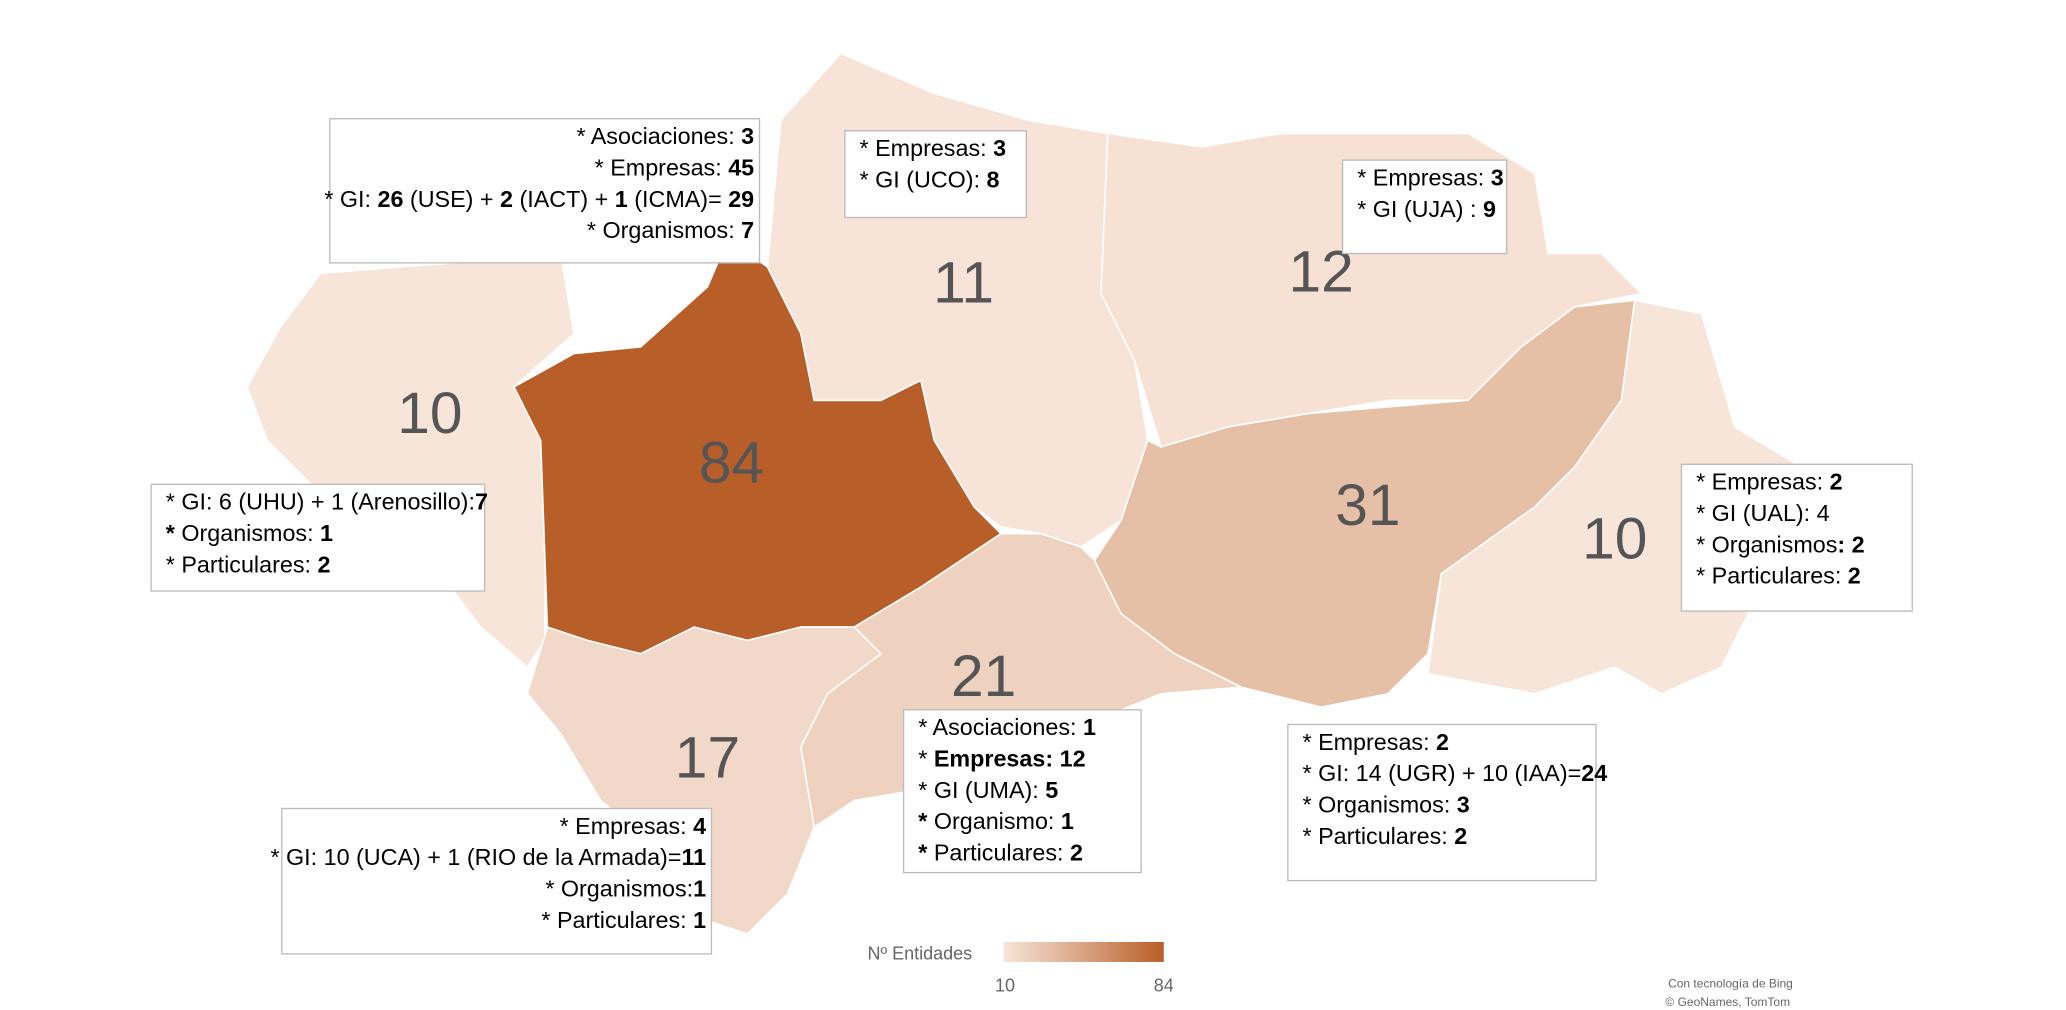 This screenshot has height=1010, width=2066. I want to click on info-value: : 2, so click(1850, 544).